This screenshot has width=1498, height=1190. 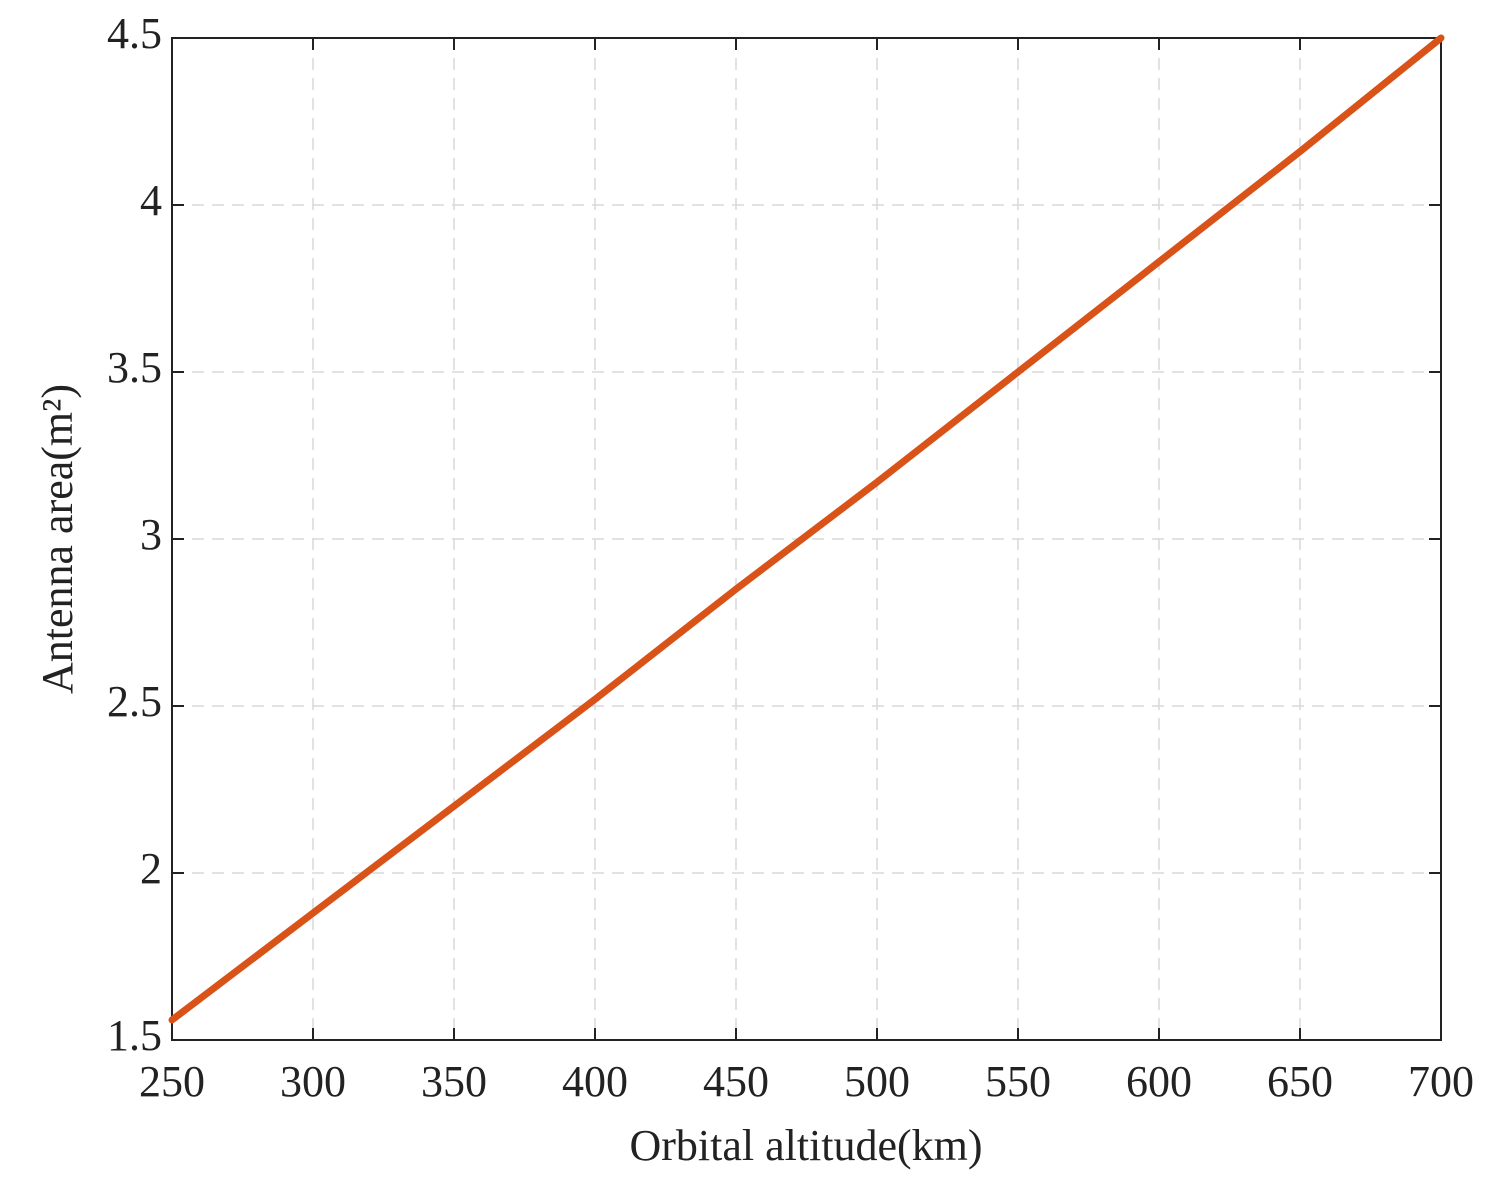 I want to click on y-tick-label: 2, so click(x=151, y=868).